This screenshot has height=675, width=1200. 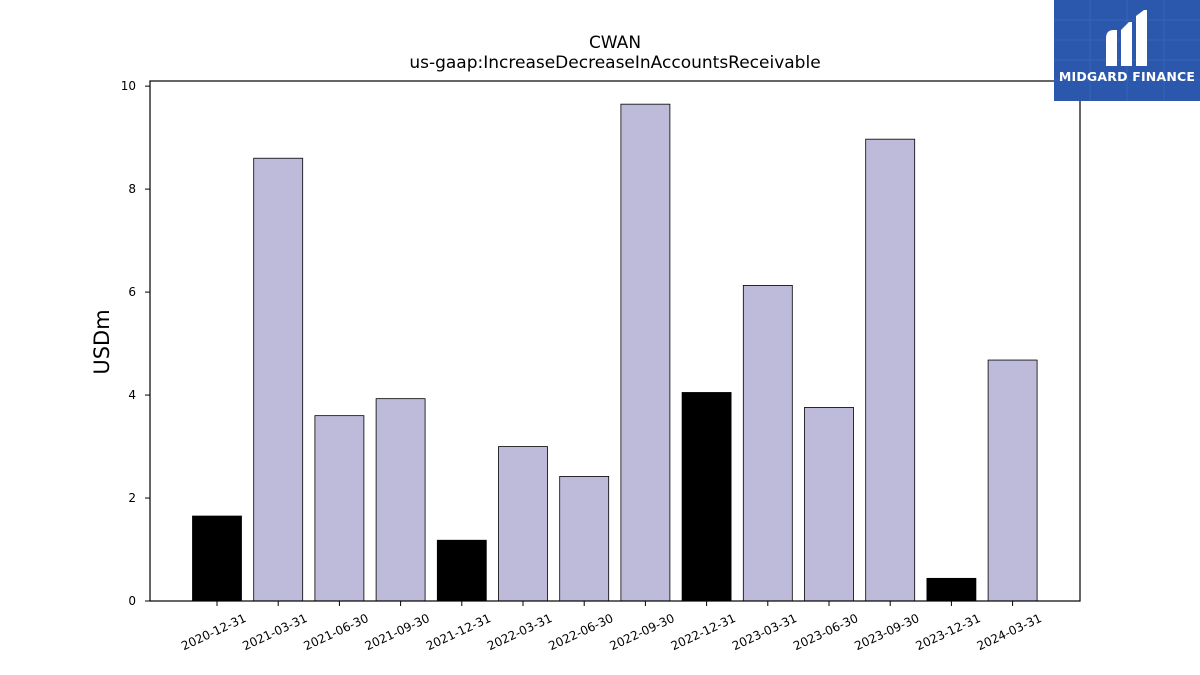 I want to click on x-tick-label: 2023-06-30, so click(x=825, y=632).